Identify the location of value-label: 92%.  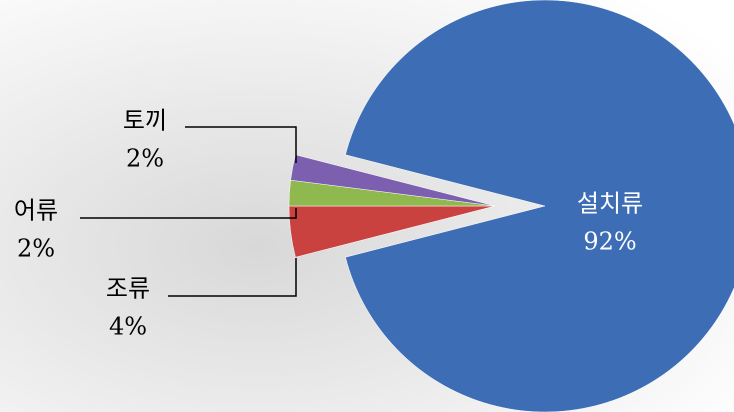
(609, 242).